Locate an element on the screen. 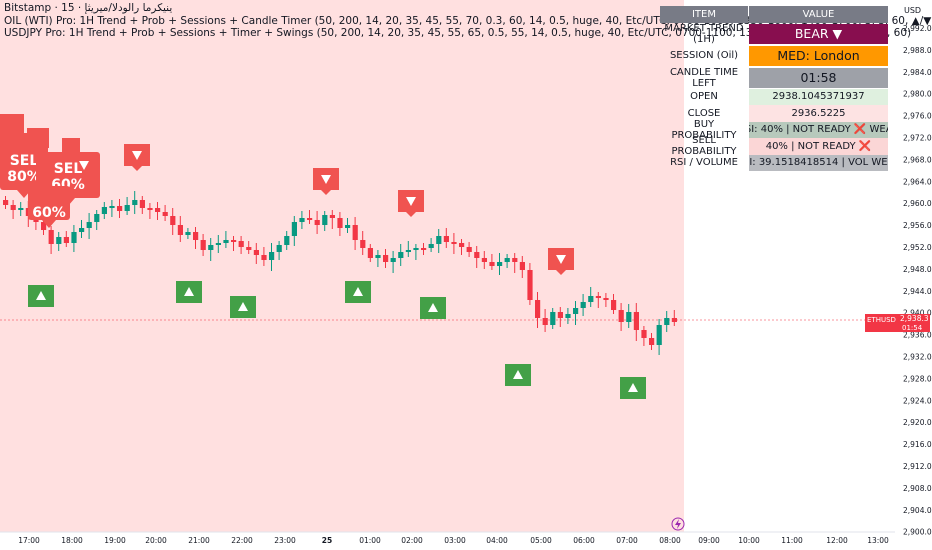  time-tick: 10:00 is located at coordinates (749, 540).